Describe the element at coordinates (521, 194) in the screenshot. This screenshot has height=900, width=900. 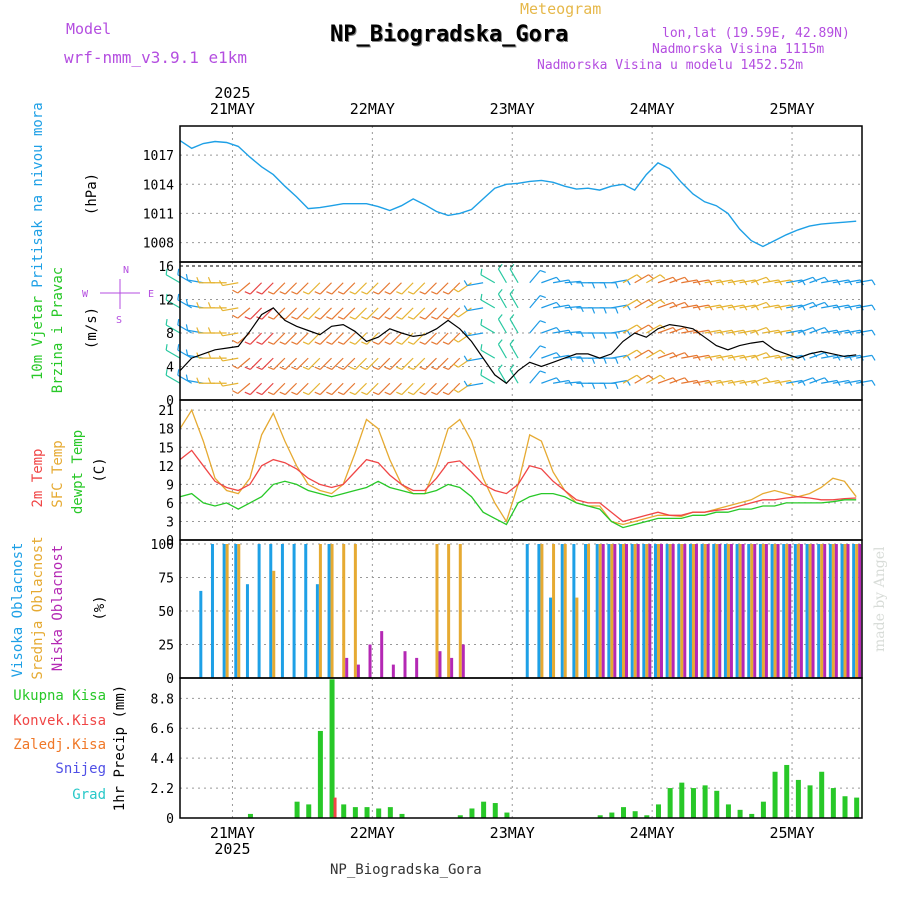
I see `panel-frame-pressure` at that location.